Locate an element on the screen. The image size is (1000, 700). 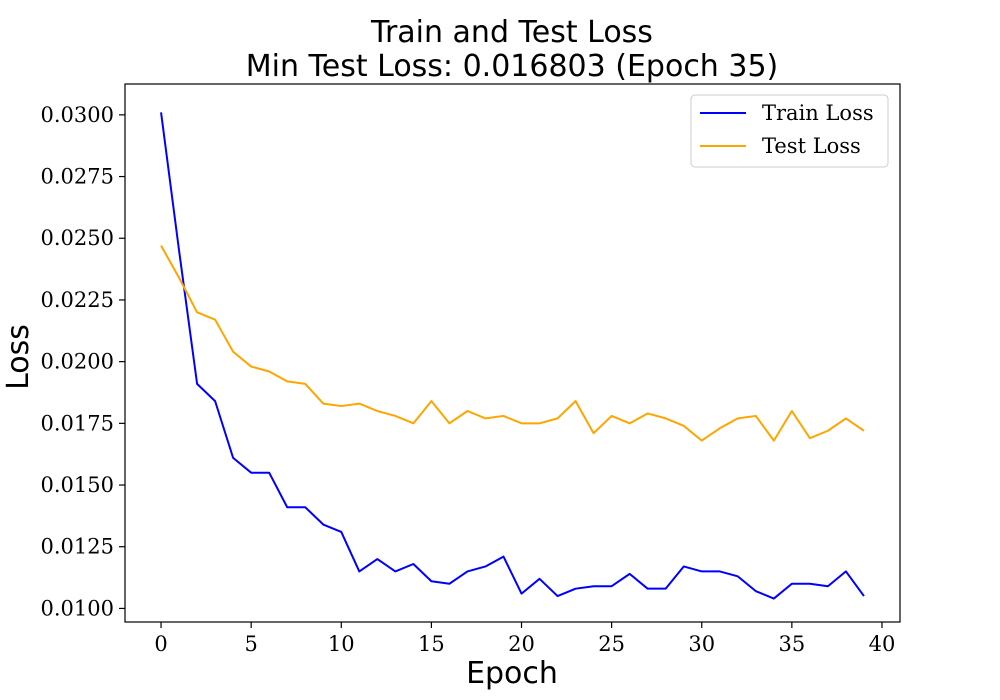
x-tick-label: 30 is located at coordinates (701, 644).